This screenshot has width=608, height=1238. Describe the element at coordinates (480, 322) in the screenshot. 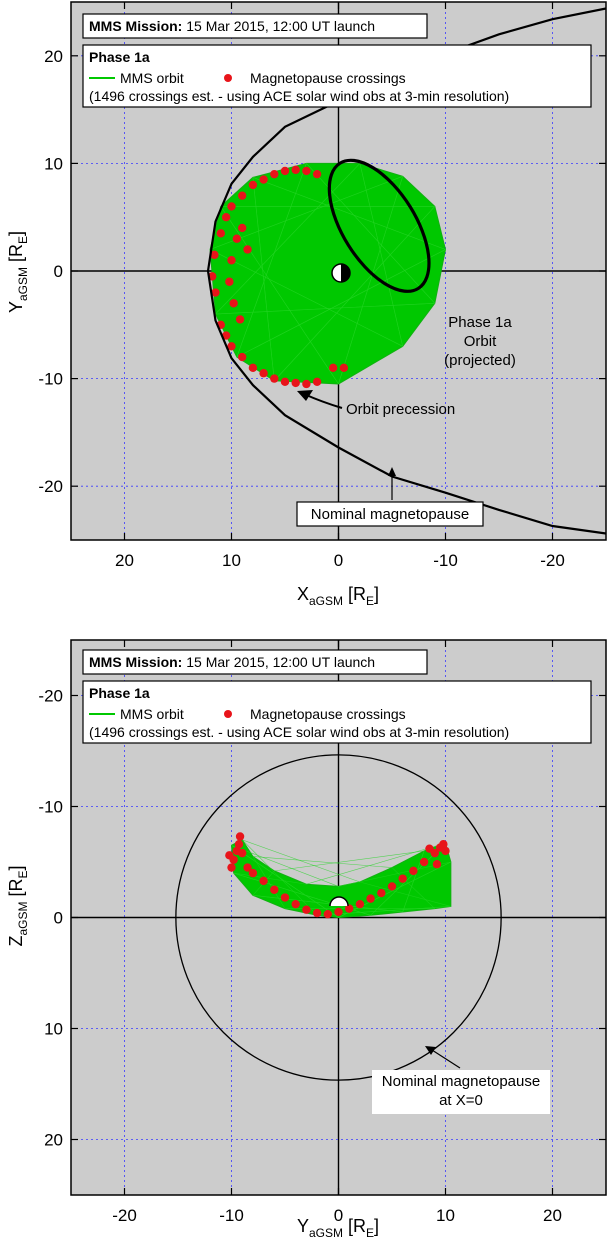

I see `orbit-label-line1: Phase 1a` at that location.